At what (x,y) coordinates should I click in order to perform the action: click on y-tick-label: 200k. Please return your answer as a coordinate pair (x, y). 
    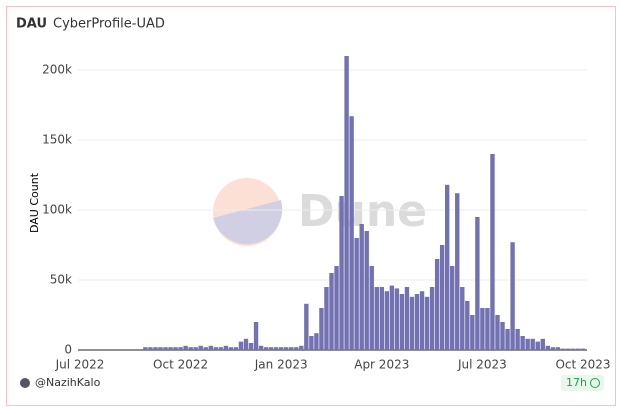
    Looking at the image, I should click on (57, 70).